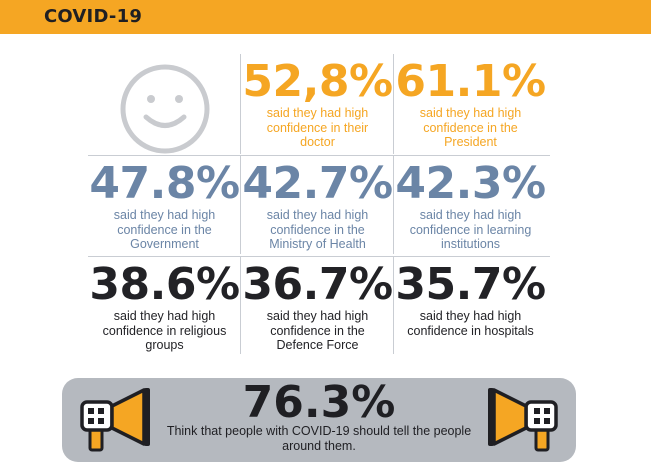  I want to click on stat-value: 52,8%, so click(317, 81).